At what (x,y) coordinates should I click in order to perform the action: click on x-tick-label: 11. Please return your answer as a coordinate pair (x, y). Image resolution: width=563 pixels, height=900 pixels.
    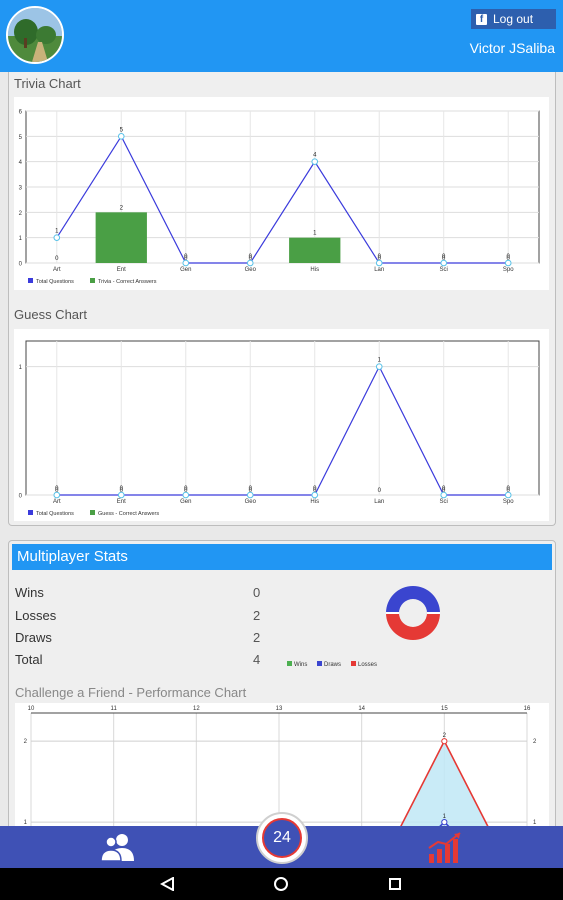
    Looking at the image, I should click on (114, 709).